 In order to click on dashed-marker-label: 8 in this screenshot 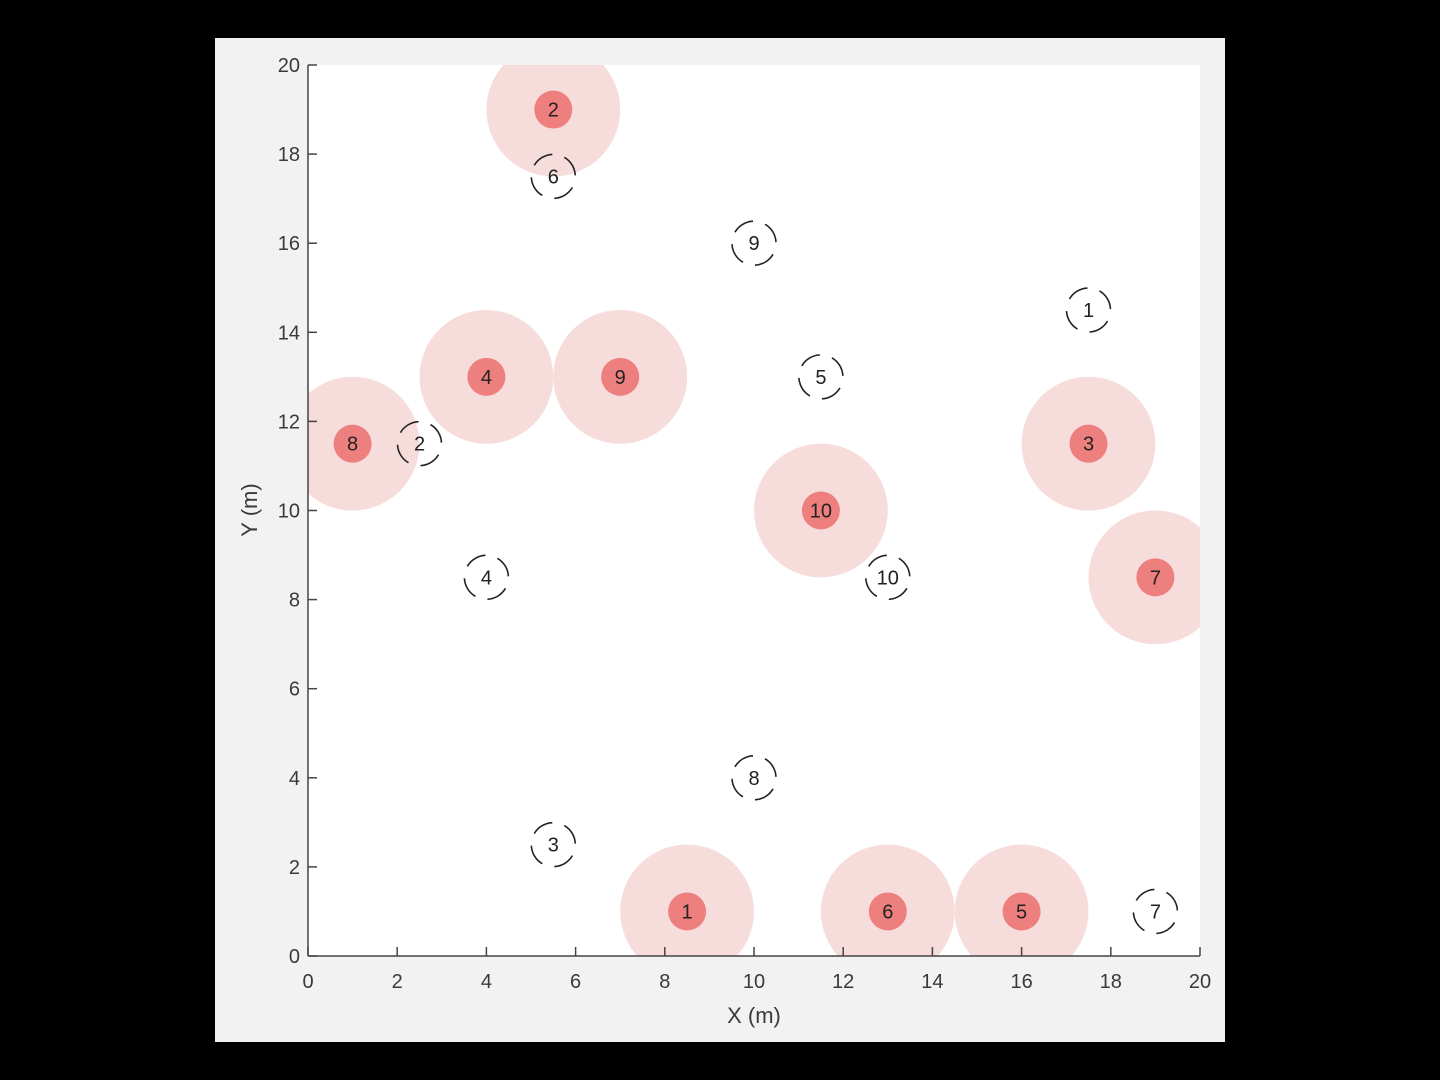, I will do `click(753, 779)`.